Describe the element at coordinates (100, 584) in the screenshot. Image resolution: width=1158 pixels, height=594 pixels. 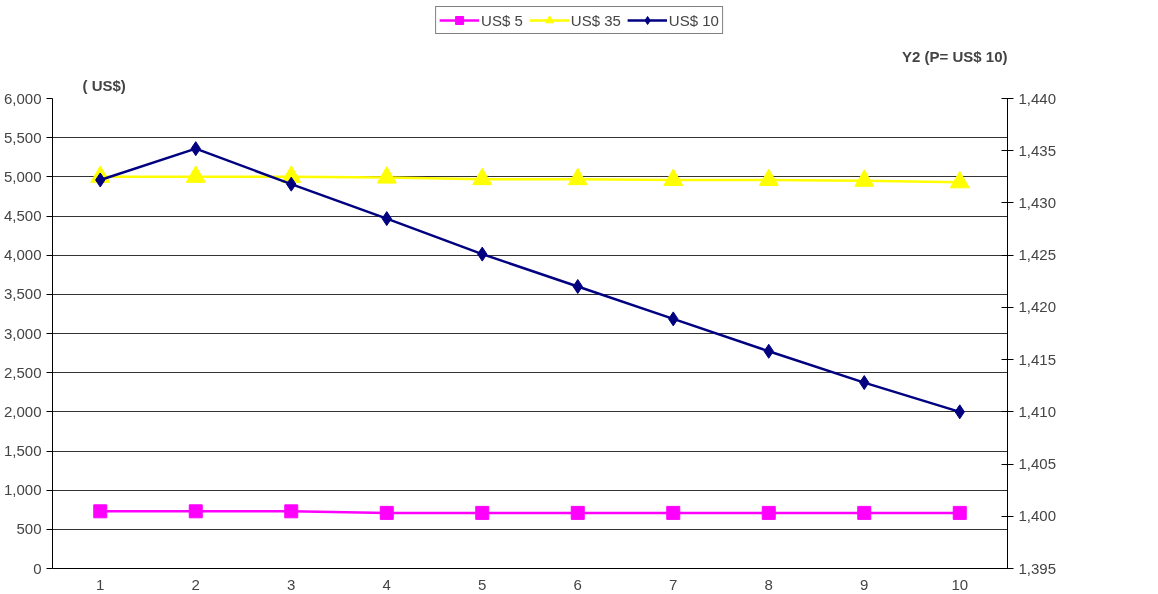
I see `x-tick-label: 1` at that location.